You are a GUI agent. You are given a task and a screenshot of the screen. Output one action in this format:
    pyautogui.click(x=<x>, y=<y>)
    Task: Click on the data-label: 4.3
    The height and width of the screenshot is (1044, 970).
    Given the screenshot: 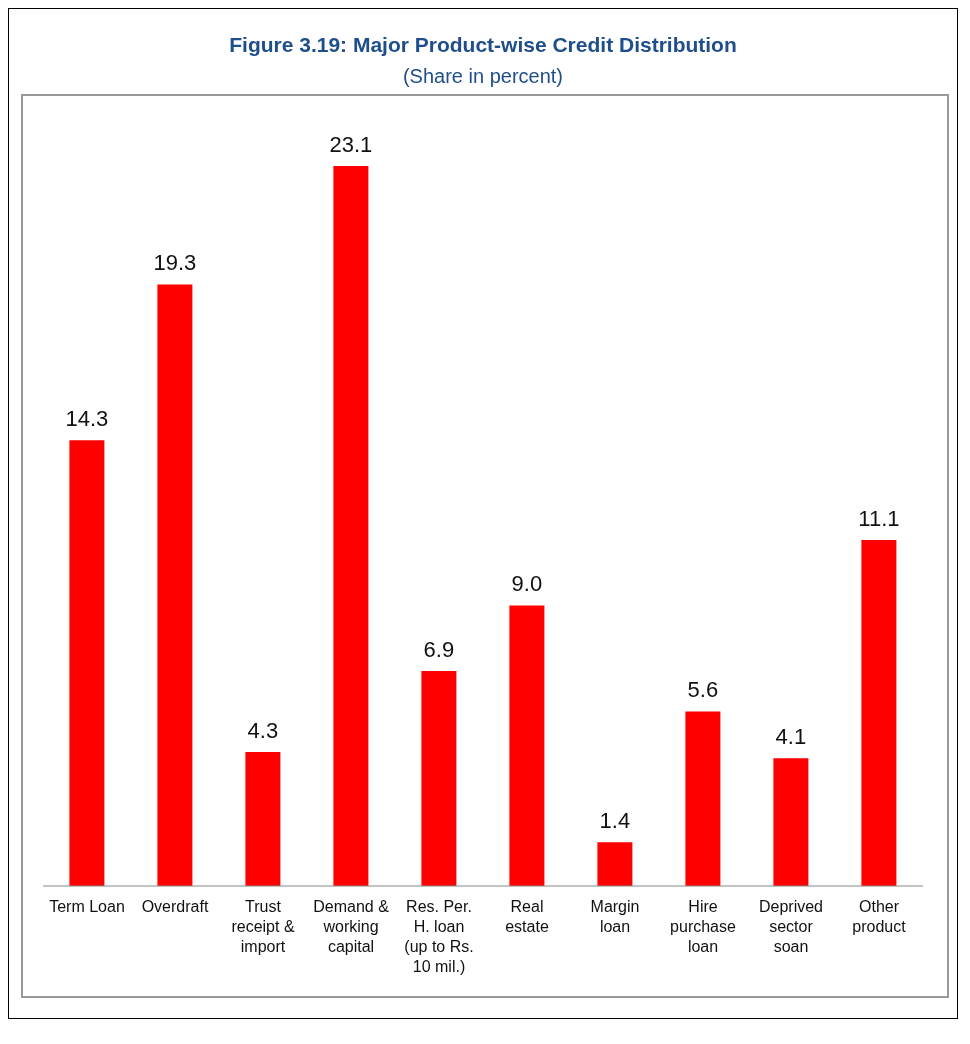 What is the action you would take?
    pyautogui.click(x=263, y=730)
    